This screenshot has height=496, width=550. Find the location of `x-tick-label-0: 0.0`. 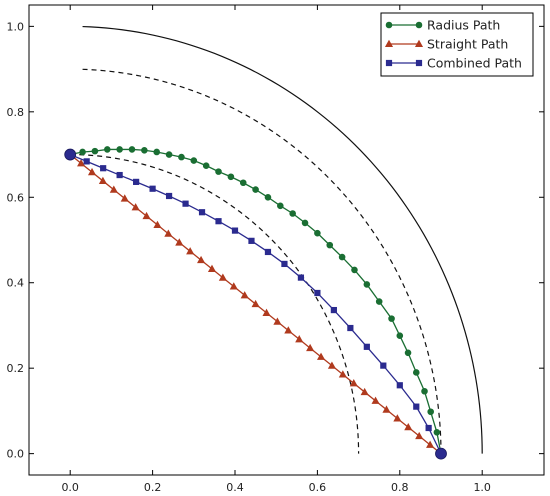

x-tick-label-0: 0.0 is located at coordinates (70, 487).